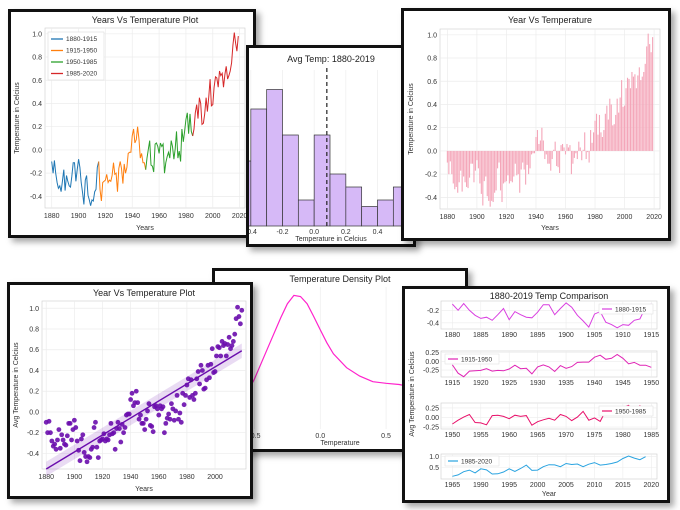 The height and width of the screenshot is (510, 680). Describe the element at coordinates (595, 435) in the screenshot. I see `x-tick-label: 1975` at that location.